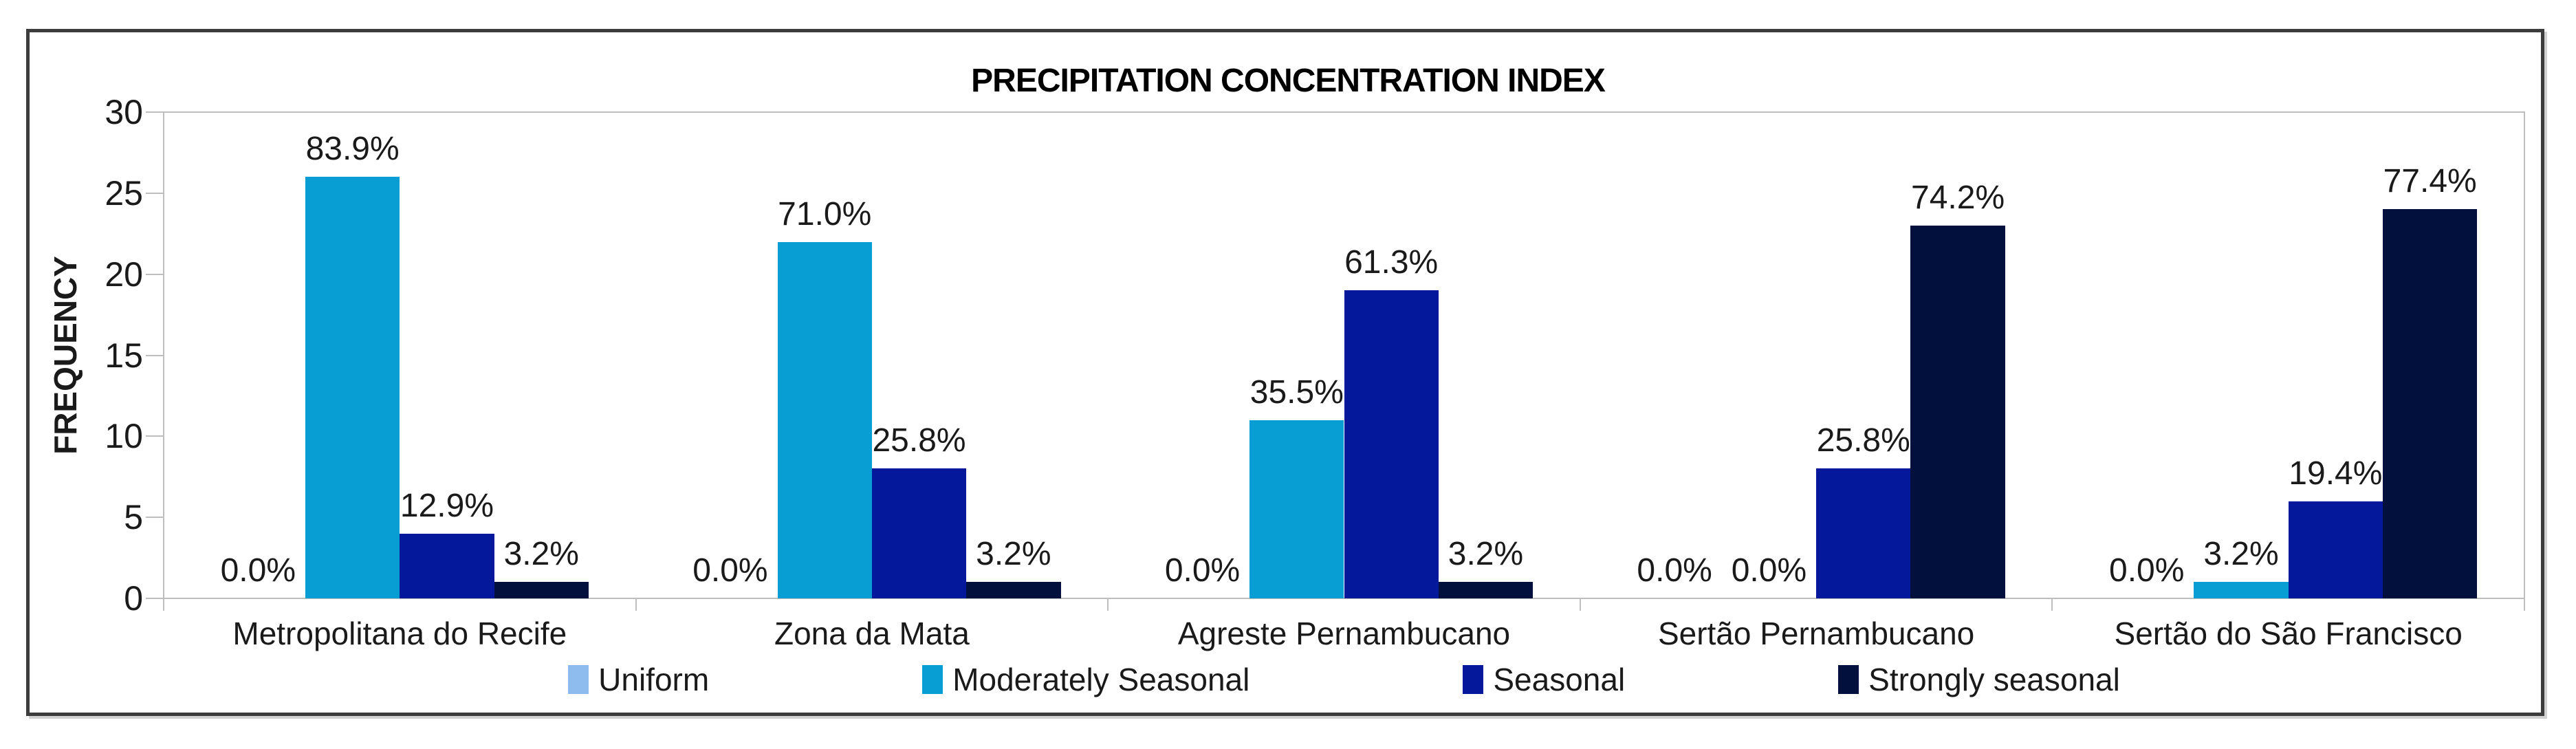 Image resolution: width=2576 pixels, height=749 pixels. What do you see at coordinates (447, 565) in the screenshot?
I see `bar-seasonal-metropolitana-do-recife` at bounding box center [447, 565].